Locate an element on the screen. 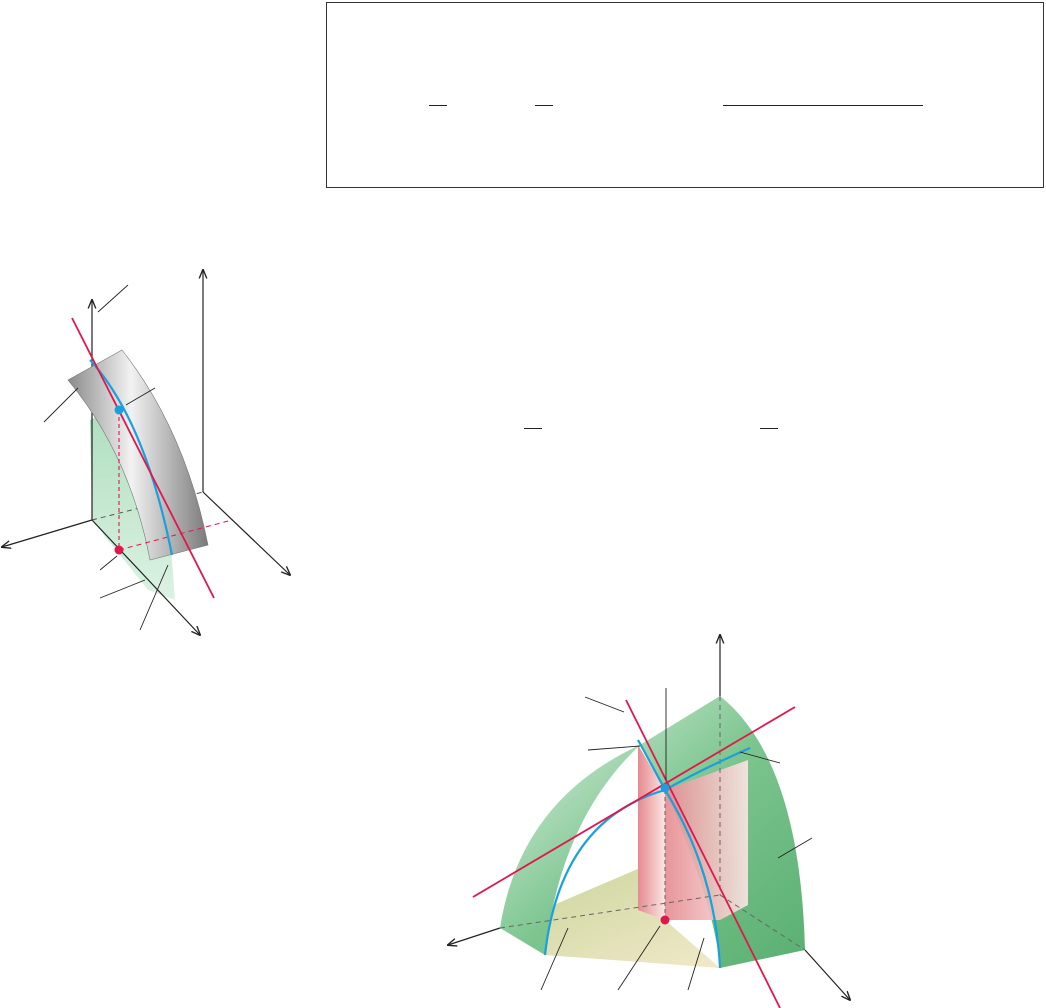  dashed-red-base is located at coordinates (175, 535).